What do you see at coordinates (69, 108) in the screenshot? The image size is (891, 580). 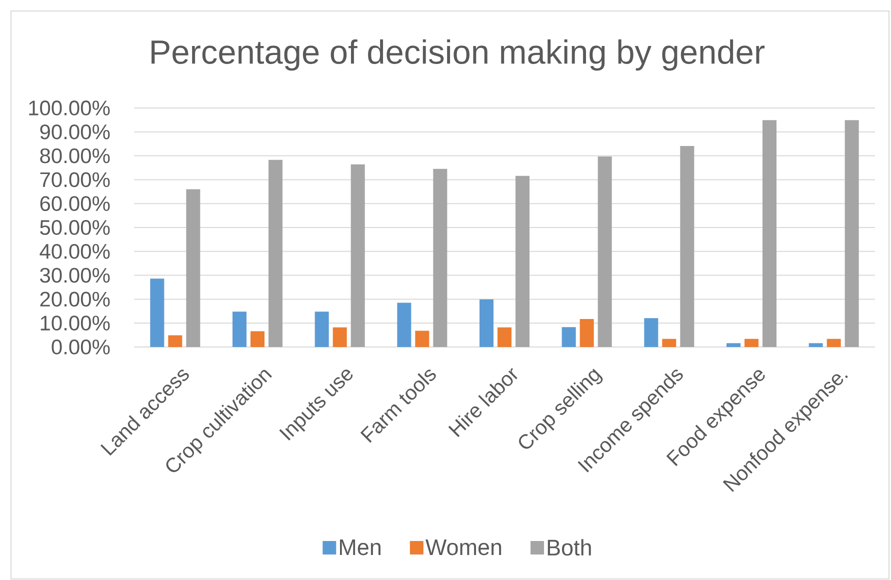 I see `y-tick-label: 100.00%` at bounding box center [69, 108].